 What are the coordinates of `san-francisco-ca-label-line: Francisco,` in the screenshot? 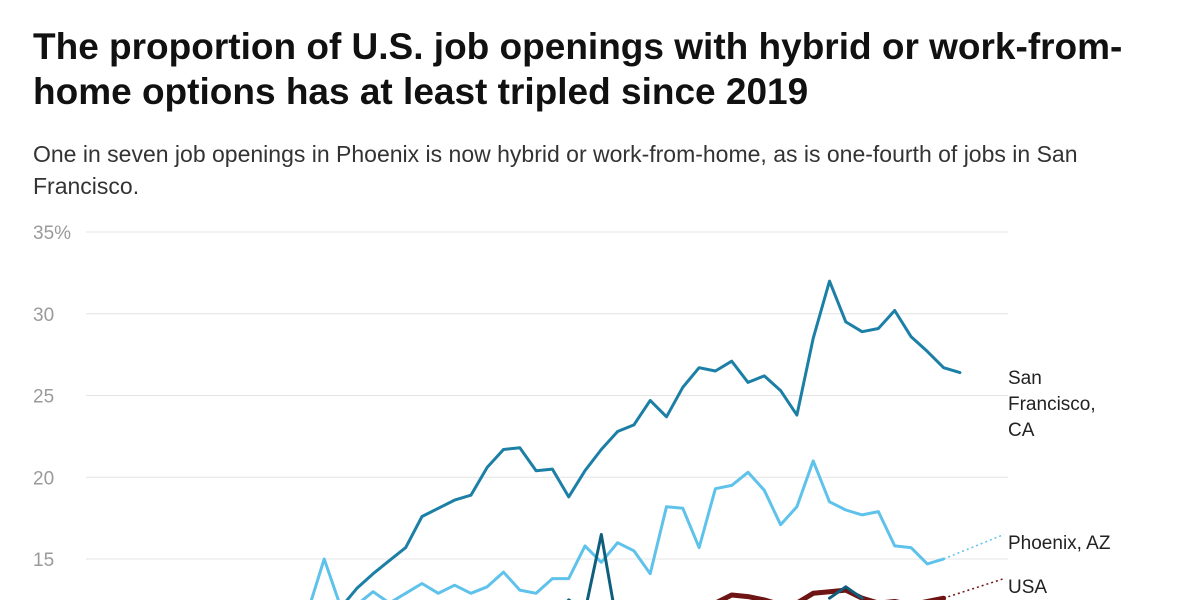 It's located at (1052, 404).